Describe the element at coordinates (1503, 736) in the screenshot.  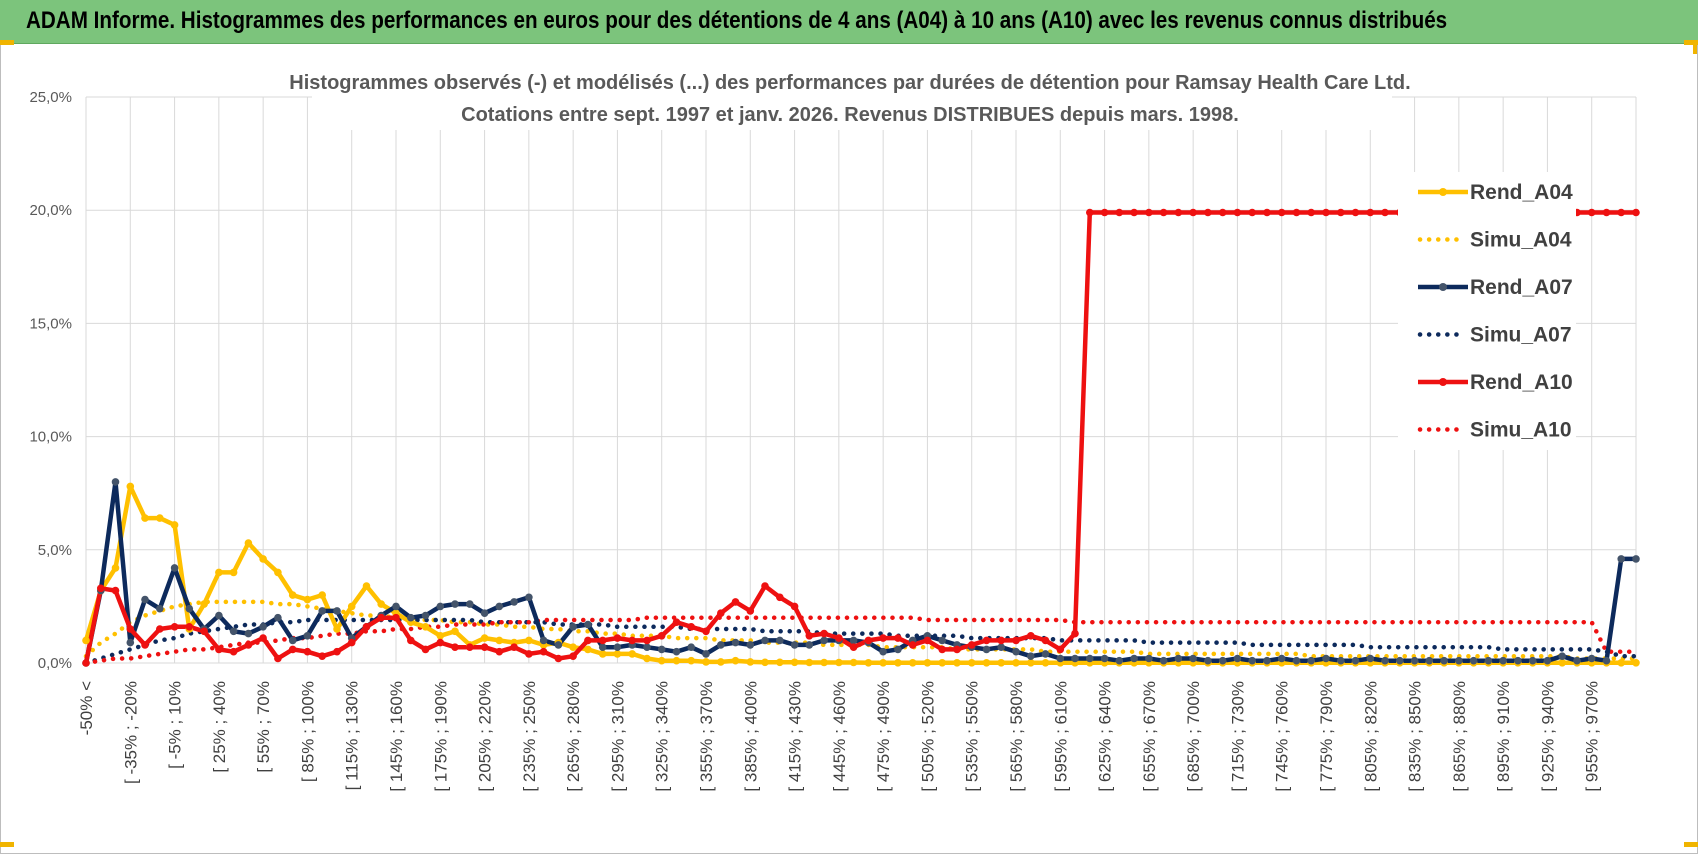
I see `x-tick-label: [ 895% ; 910%` at that location.